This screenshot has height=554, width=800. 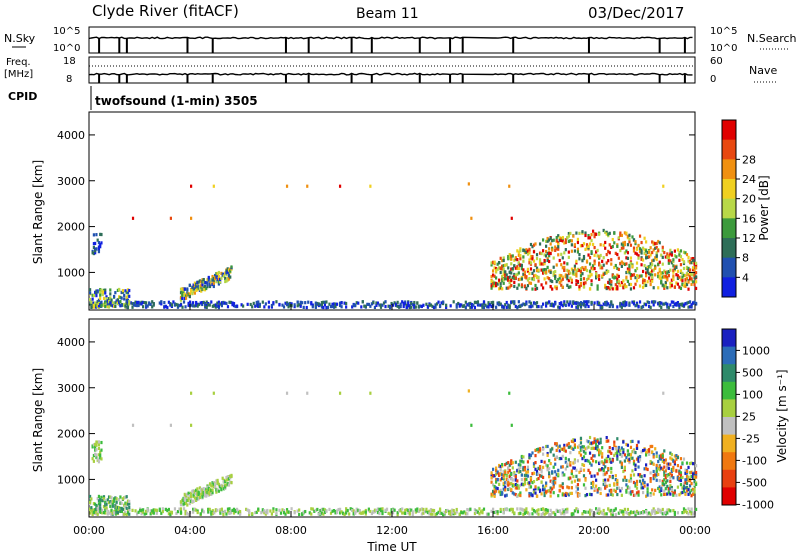 I want to click on nave-tick-bottom: 0, so click(x=713, y=79).